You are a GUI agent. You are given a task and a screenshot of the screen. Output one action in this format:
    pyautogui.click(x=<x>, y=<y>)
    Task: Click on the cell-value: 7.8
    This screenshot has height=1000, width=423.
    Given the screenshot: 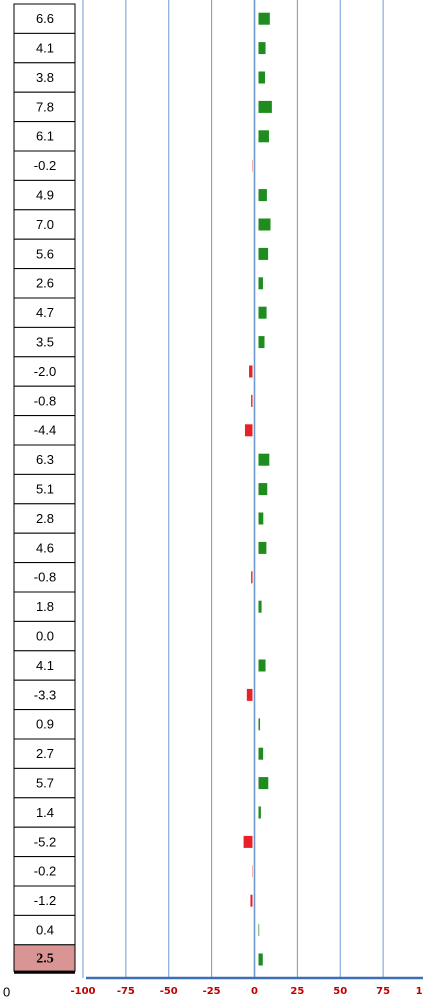 What is the action you would take?
    pyautogui.click(x=45, y=106)
    